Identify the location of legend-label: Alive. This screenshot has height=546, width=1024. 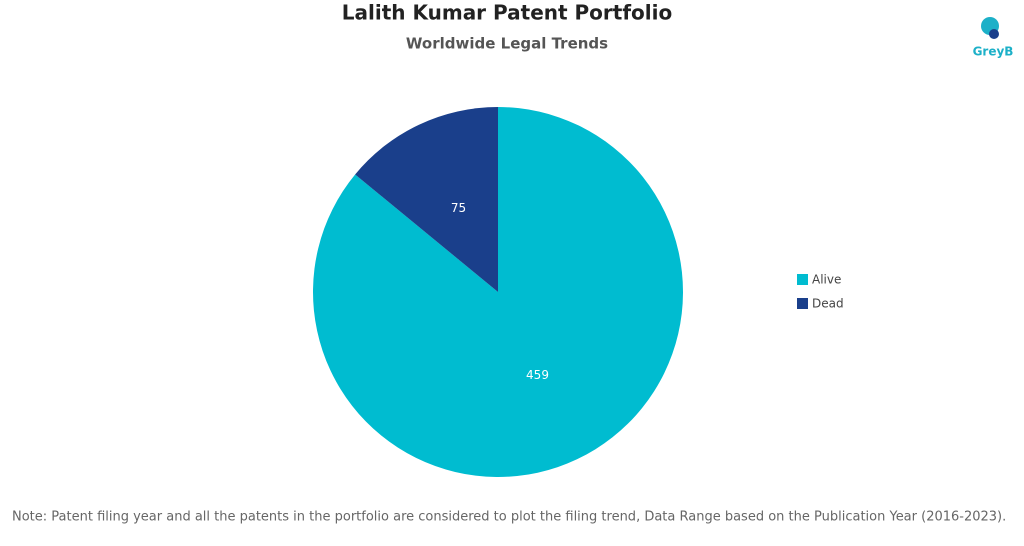
(826, 280).